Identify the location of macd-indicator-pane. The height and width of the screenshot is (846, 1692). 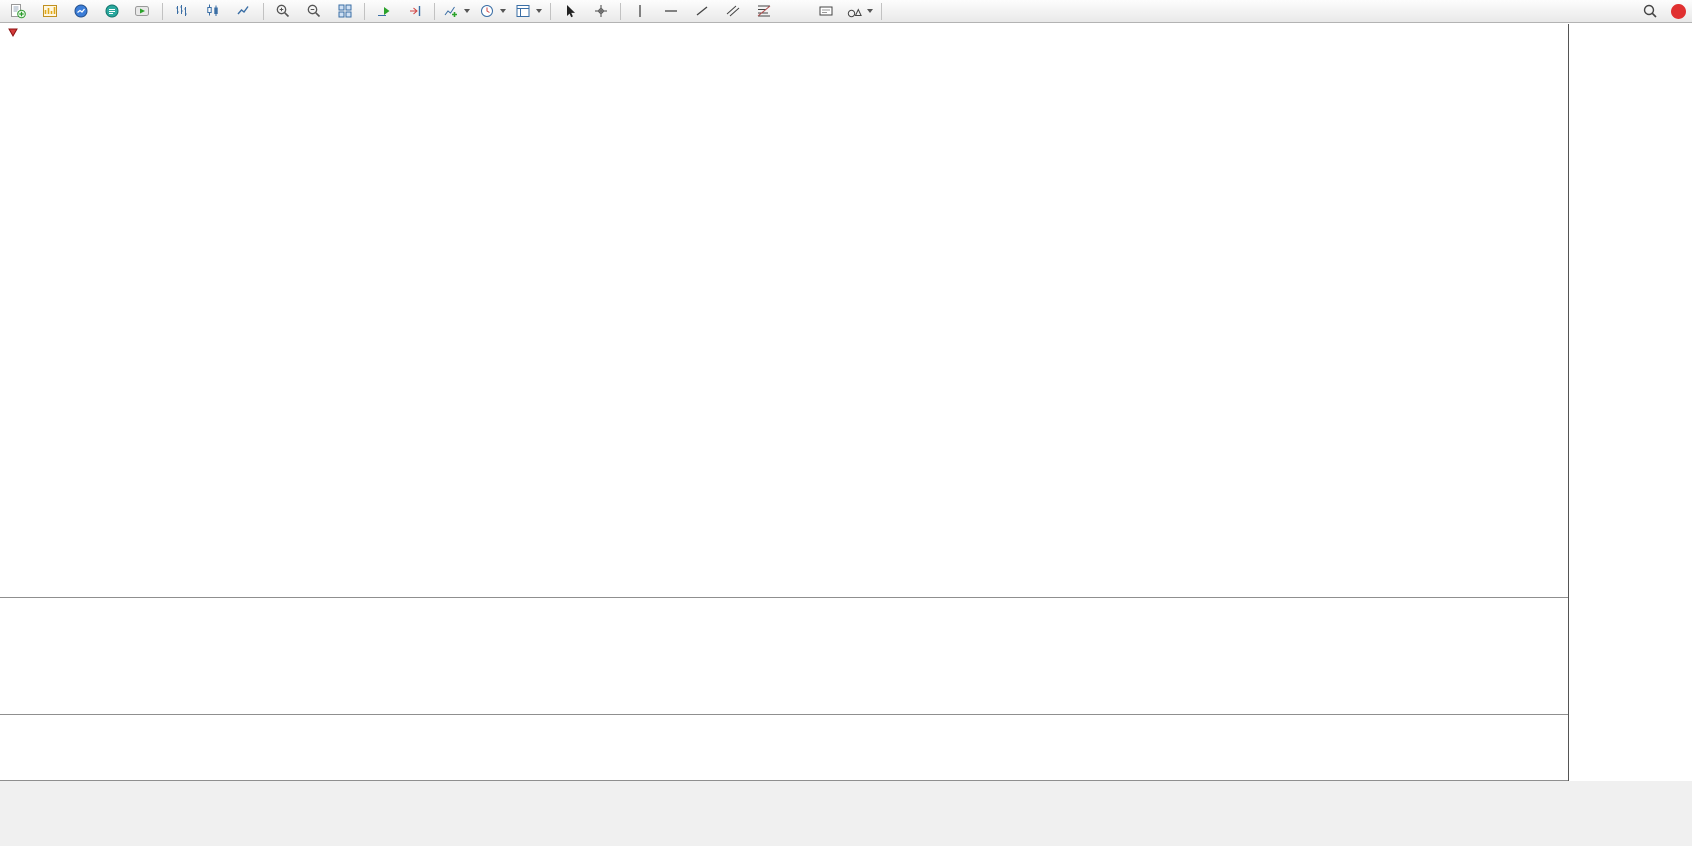
(784, 656).